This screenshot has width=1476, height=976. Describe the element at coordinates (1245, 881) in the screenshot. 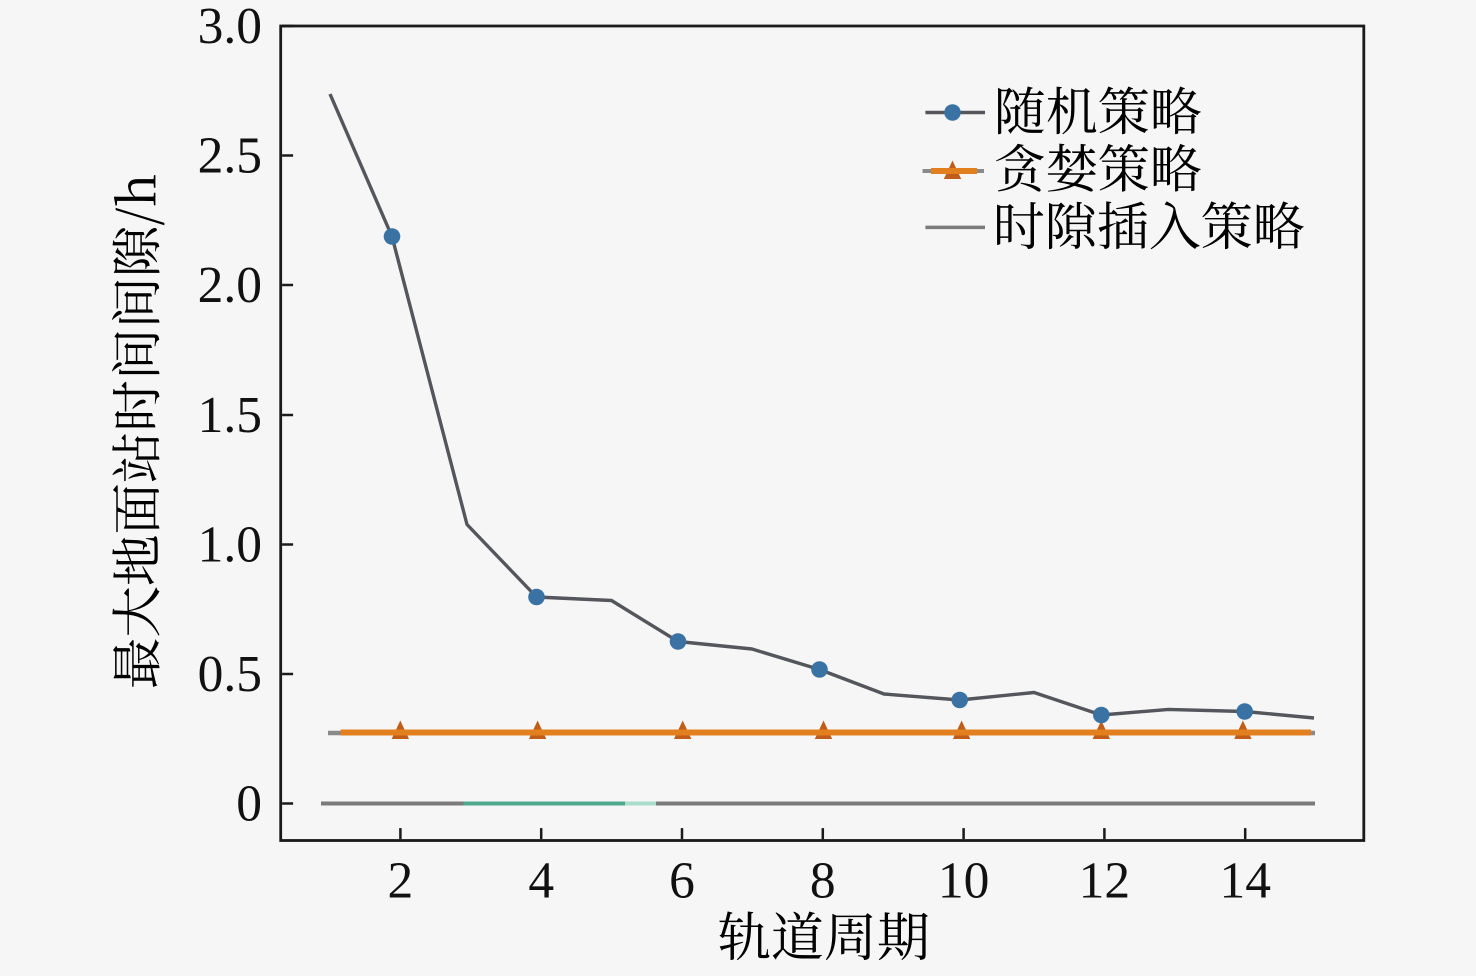

I see `svg-text: 14` at that location.